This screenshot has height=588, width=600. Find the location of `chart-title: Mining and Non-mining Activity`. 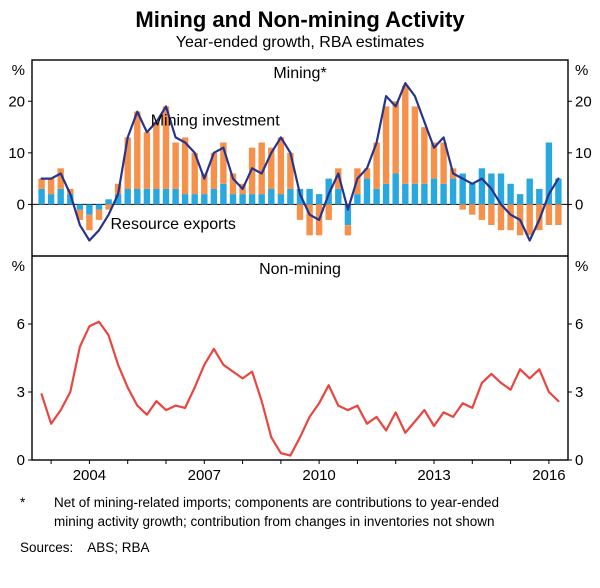

chart-title: Mining and Non-mining Activity is located at coordinates (300, 19).